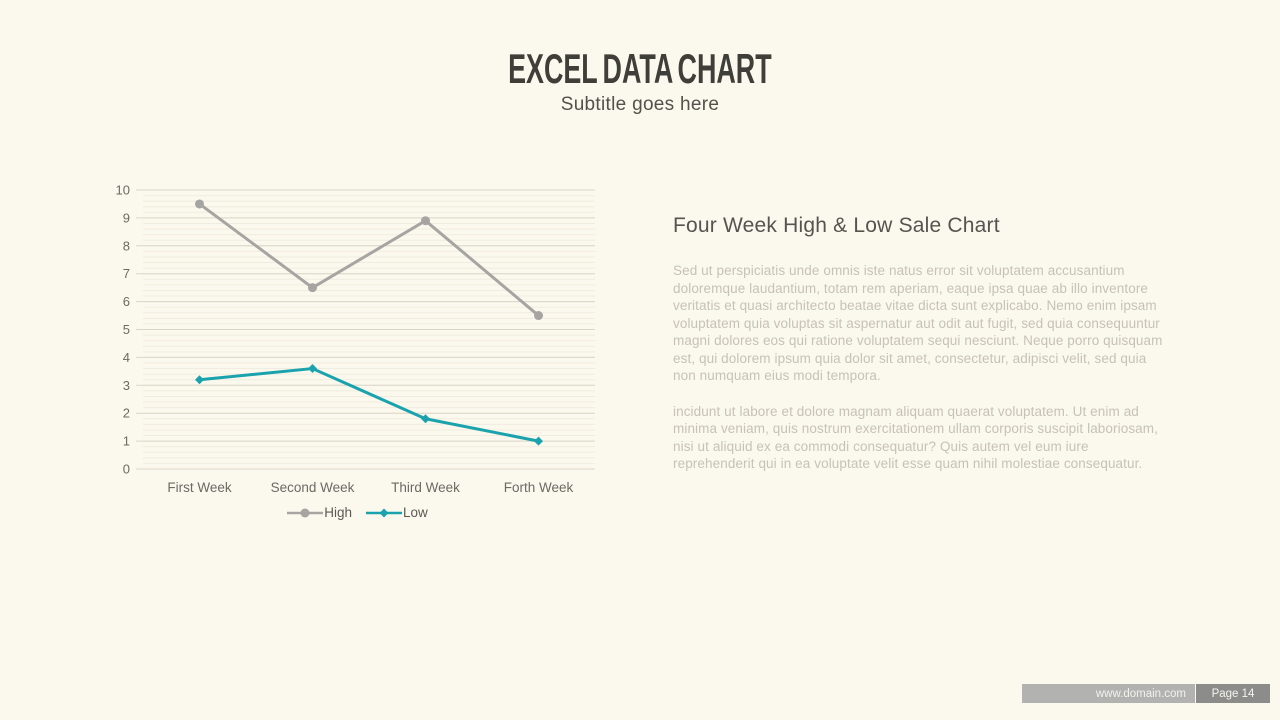 This screenshot has height=720, width=1280. What do you see at coordinates (384, 512) in the screenshot?
I see `diamond-line-icon` at bounding box center [384, 512].